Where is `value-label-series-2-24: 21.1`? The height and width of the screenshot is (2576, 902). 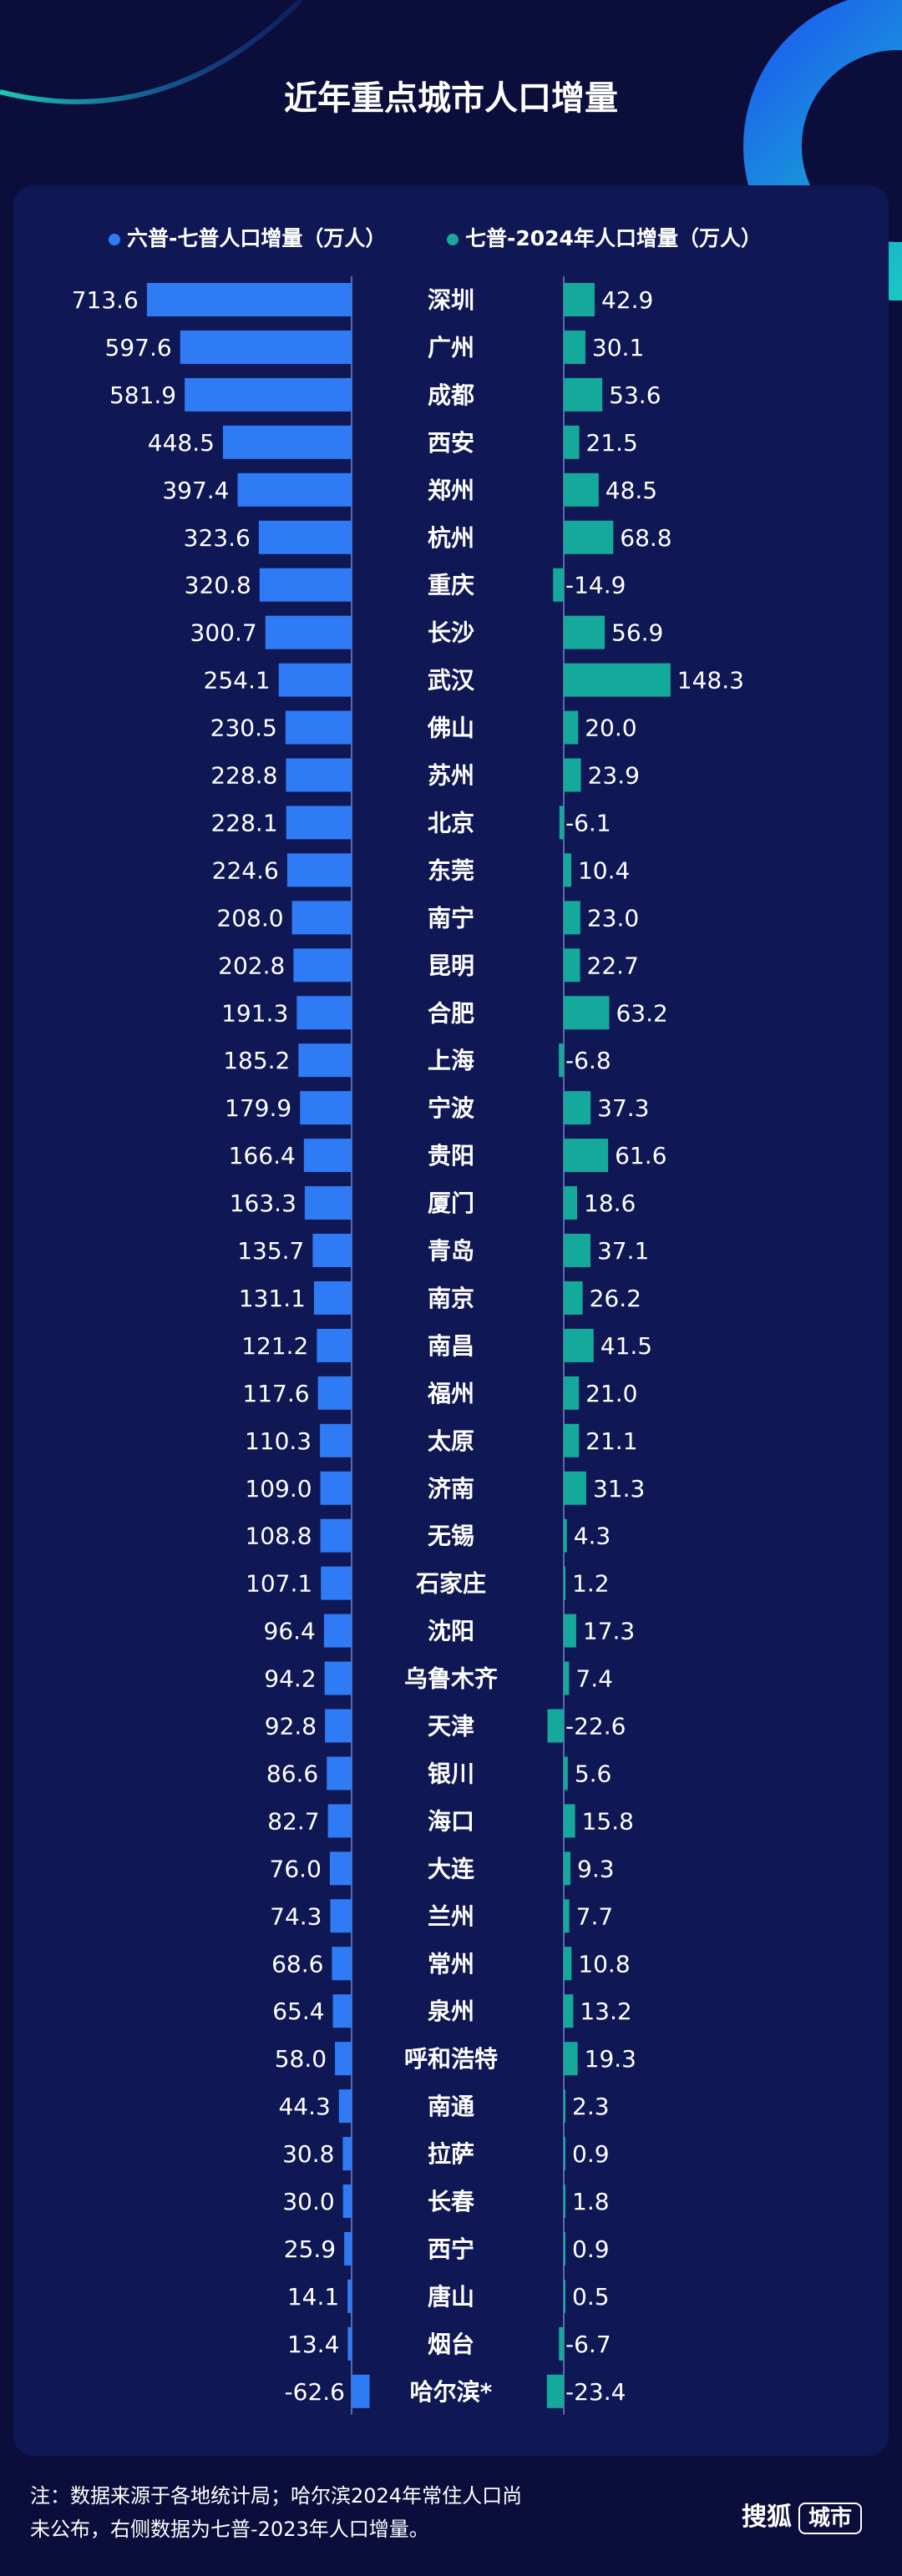 value-label-series-2-24: 21.1 is located at coordinates (611, 1441).